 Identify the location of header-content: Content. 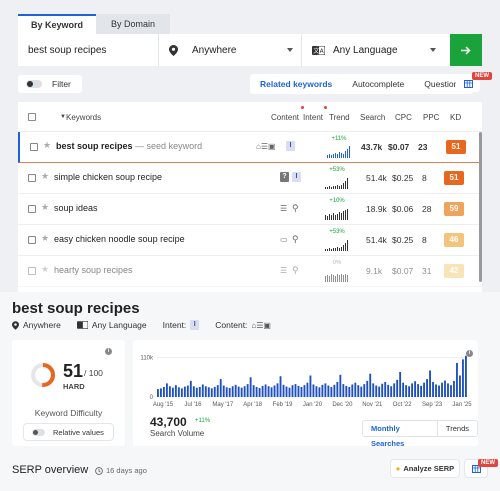
(285, 117).